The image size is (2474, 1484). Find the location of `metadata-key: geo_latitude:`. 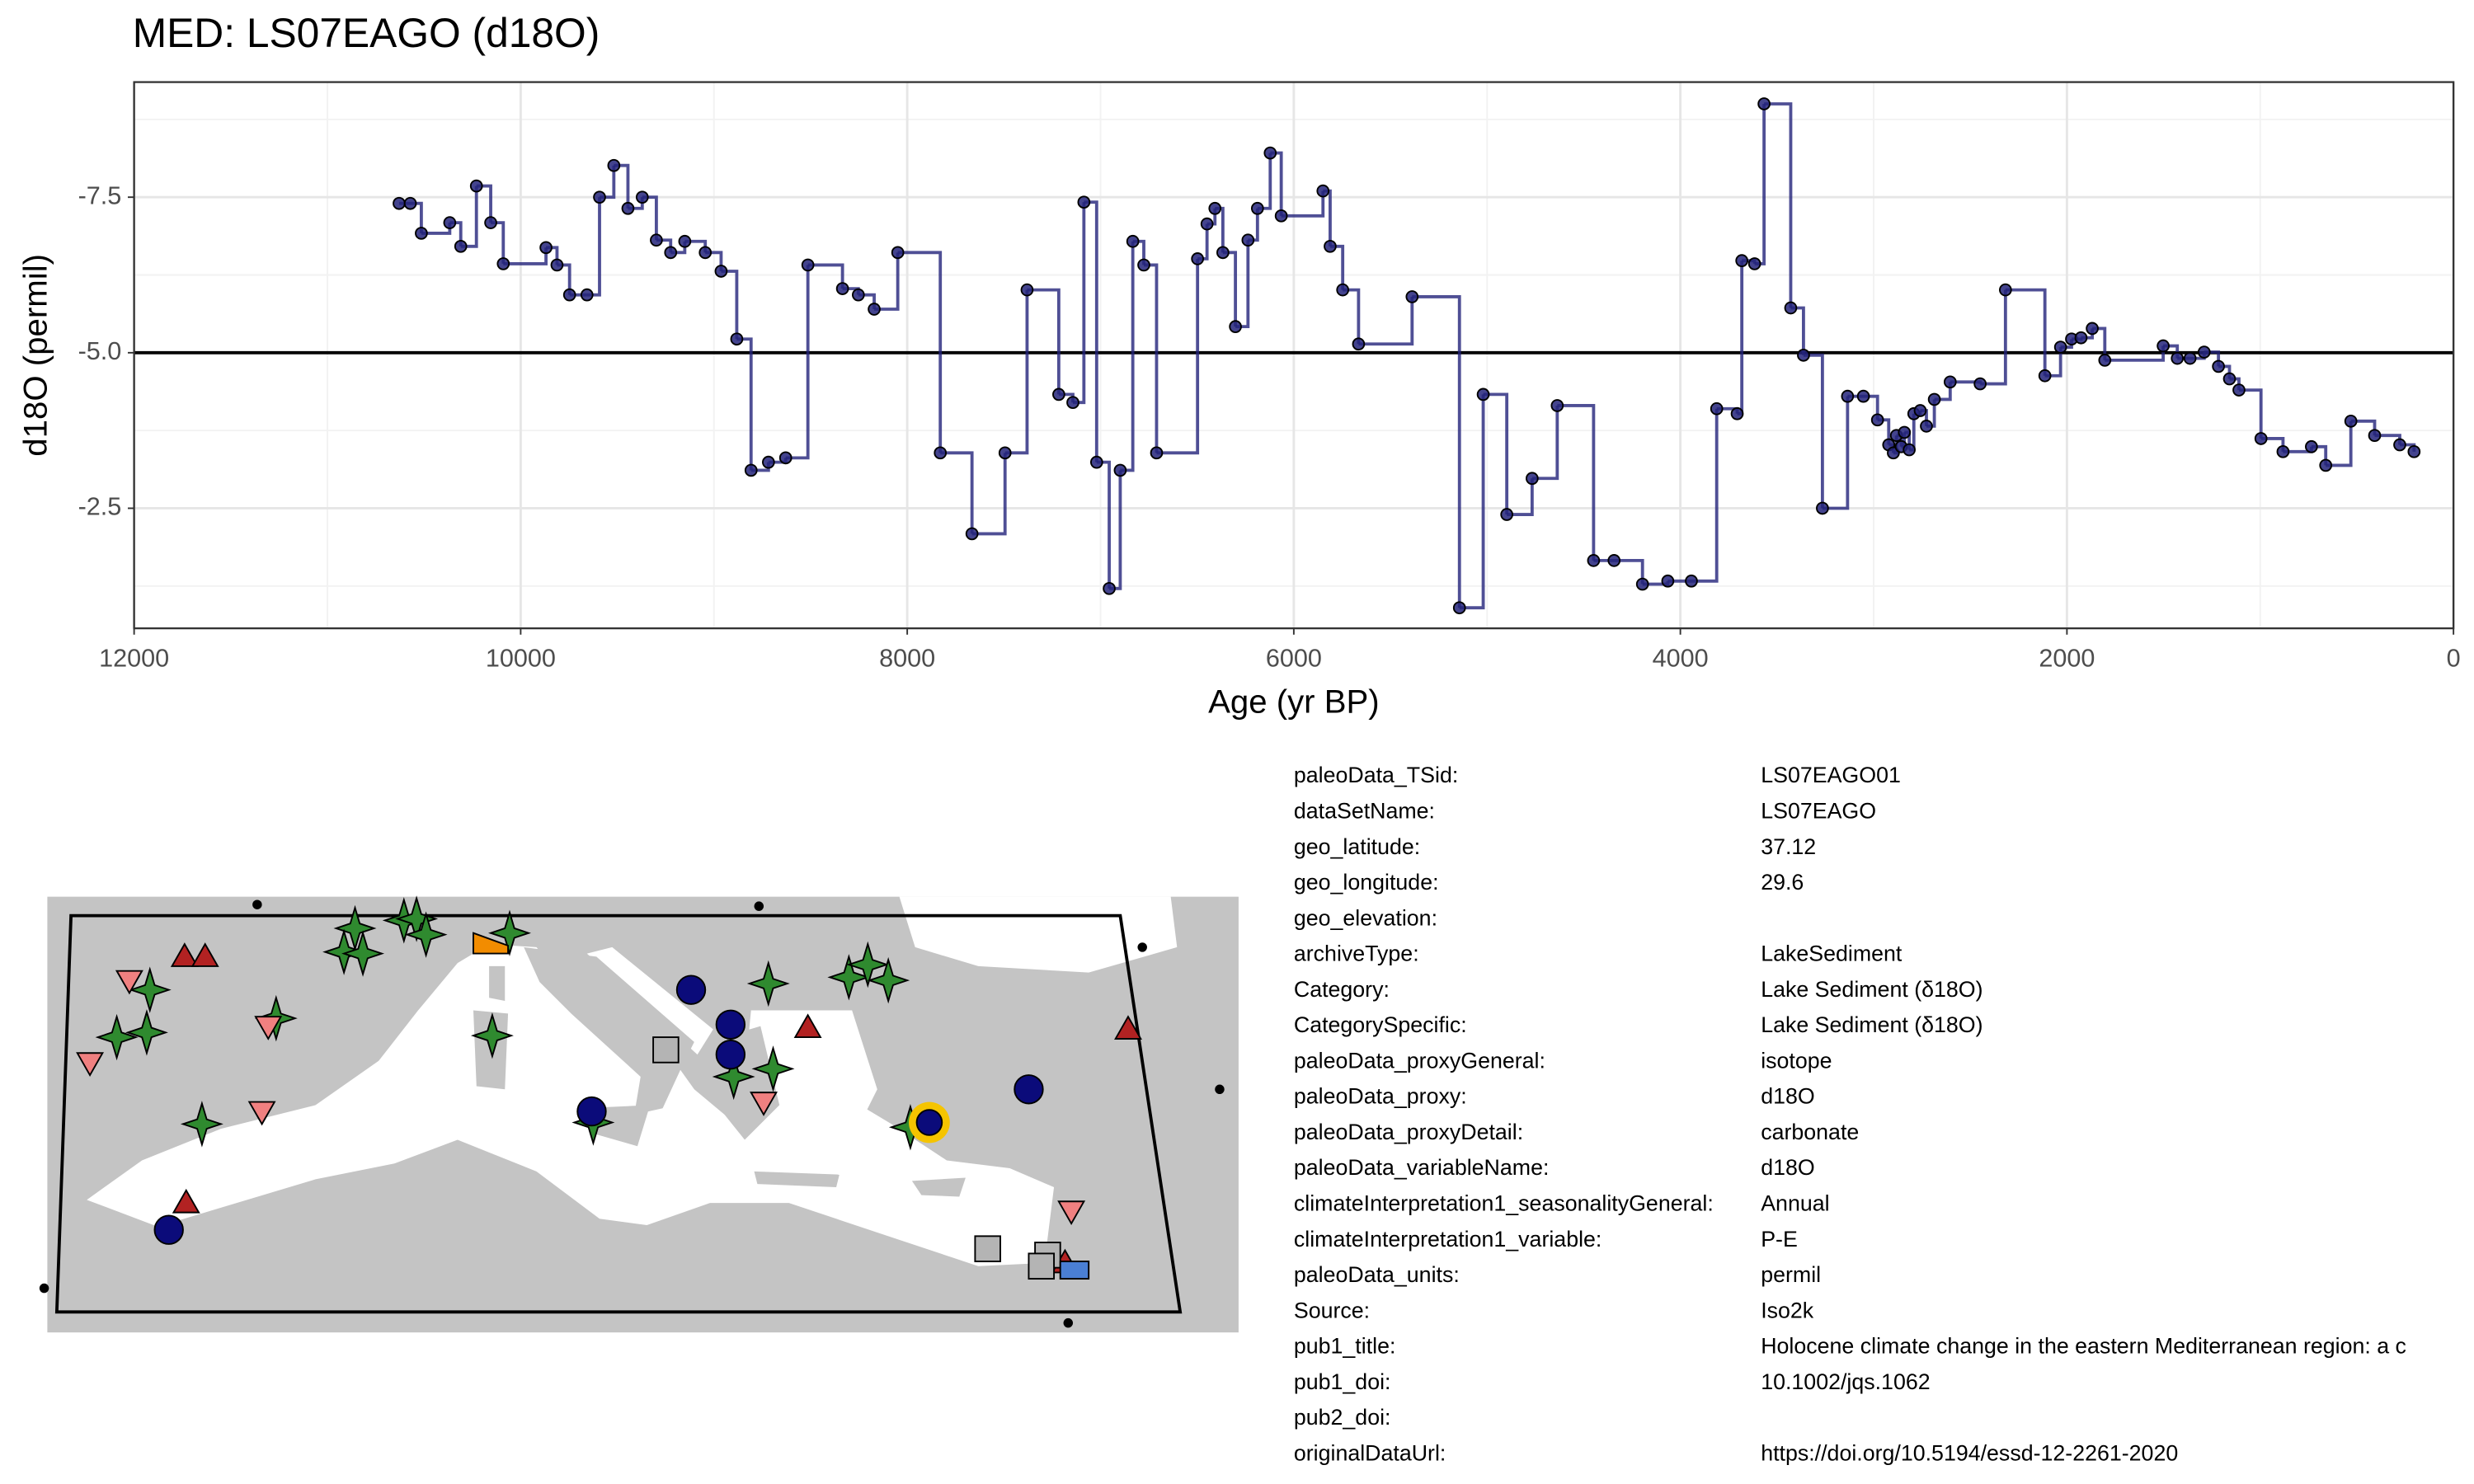

metadata-key: geo_latitude: is located at coordinates (1357, 846).